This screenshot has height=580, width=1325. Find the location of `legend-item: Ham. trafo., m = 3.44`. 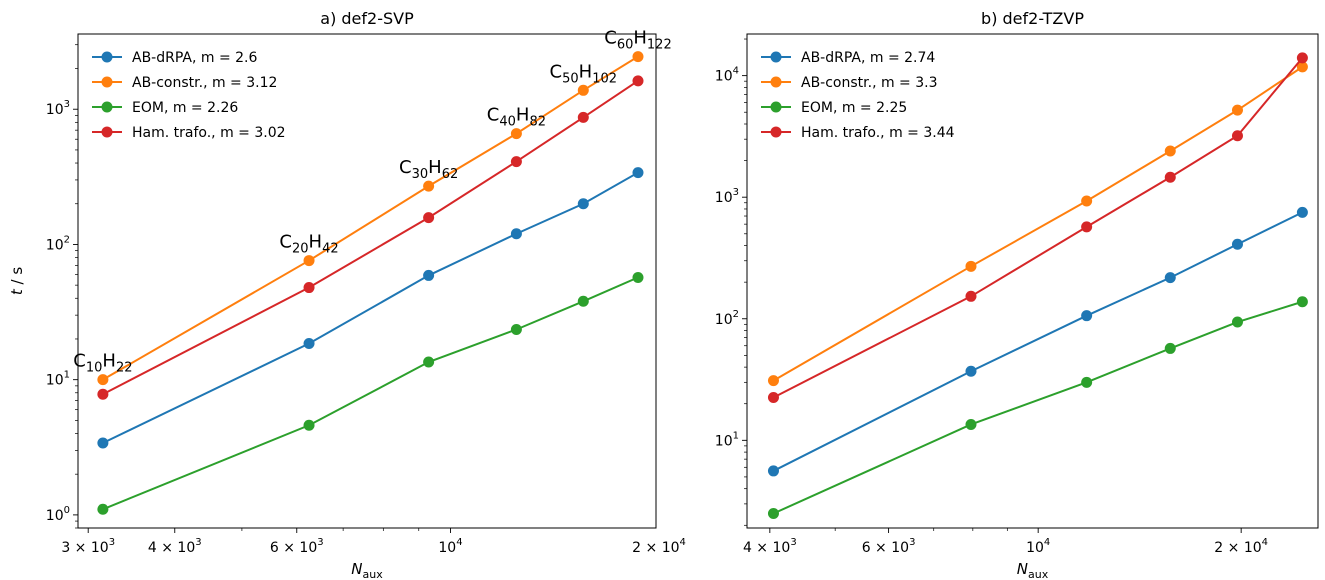

legend-item: Ham. trafo., m = 3.44 is located at coordinates (858, 133).